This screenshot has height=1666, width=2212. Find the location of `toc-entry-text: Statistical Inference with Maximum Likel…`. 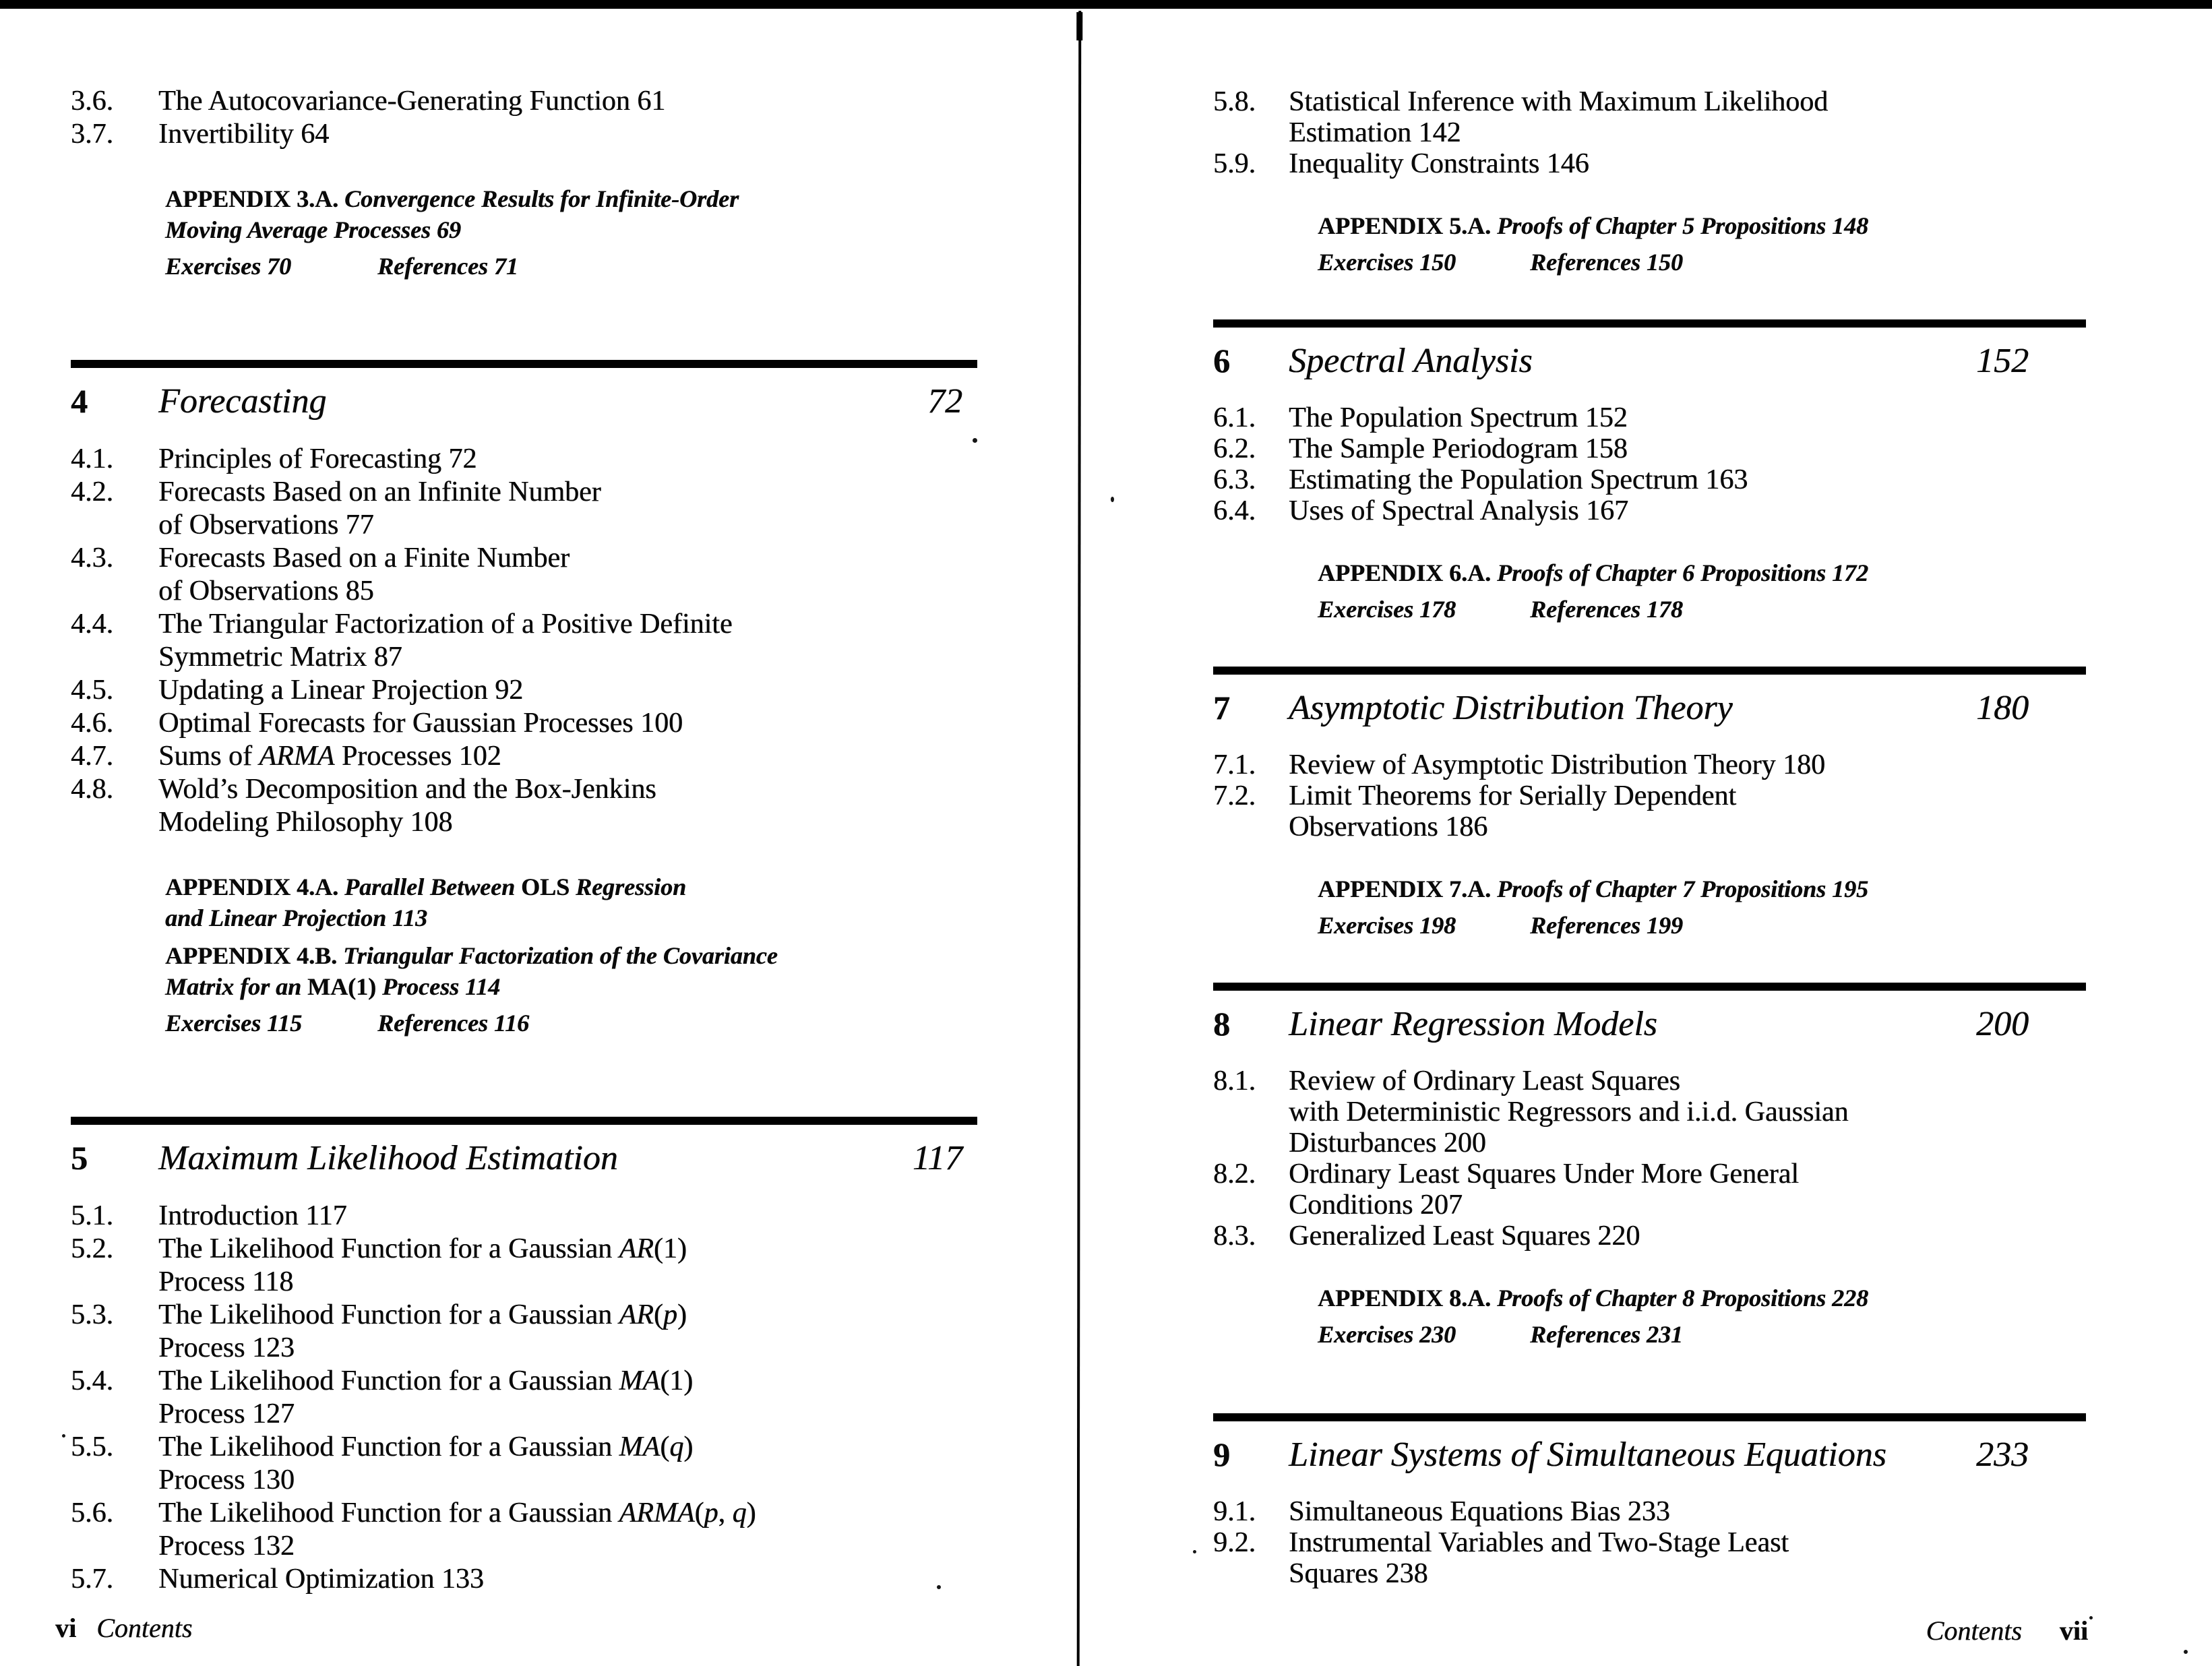

toc-entry-text: Statistical Inference with Maximum Likel… is located at coordinates (1559, 101).